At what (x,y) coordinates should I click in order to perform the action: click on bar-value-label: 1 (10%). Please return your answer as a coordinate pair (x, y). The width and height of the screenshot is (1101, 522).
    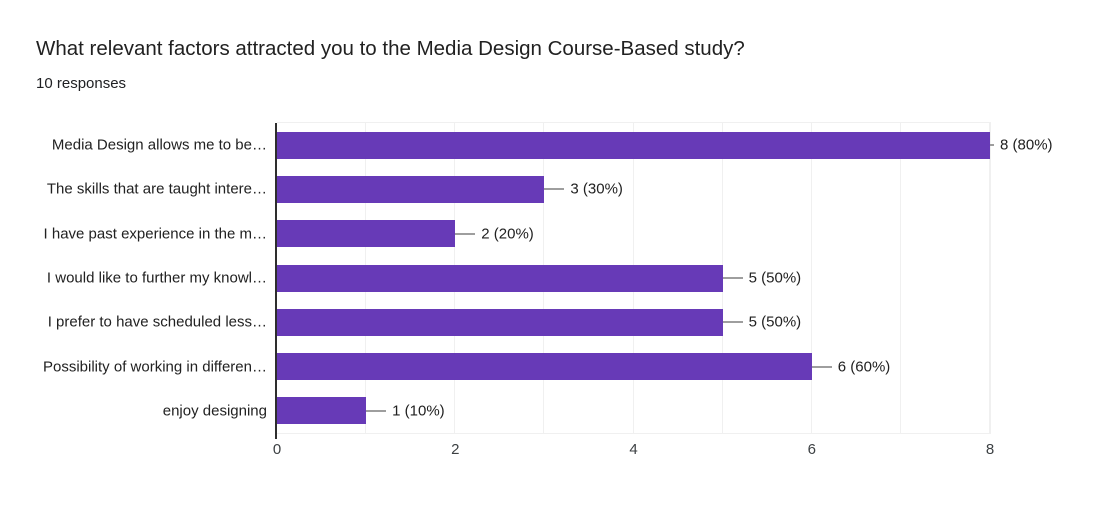
    Looking at the image, I should click on (418, 411).